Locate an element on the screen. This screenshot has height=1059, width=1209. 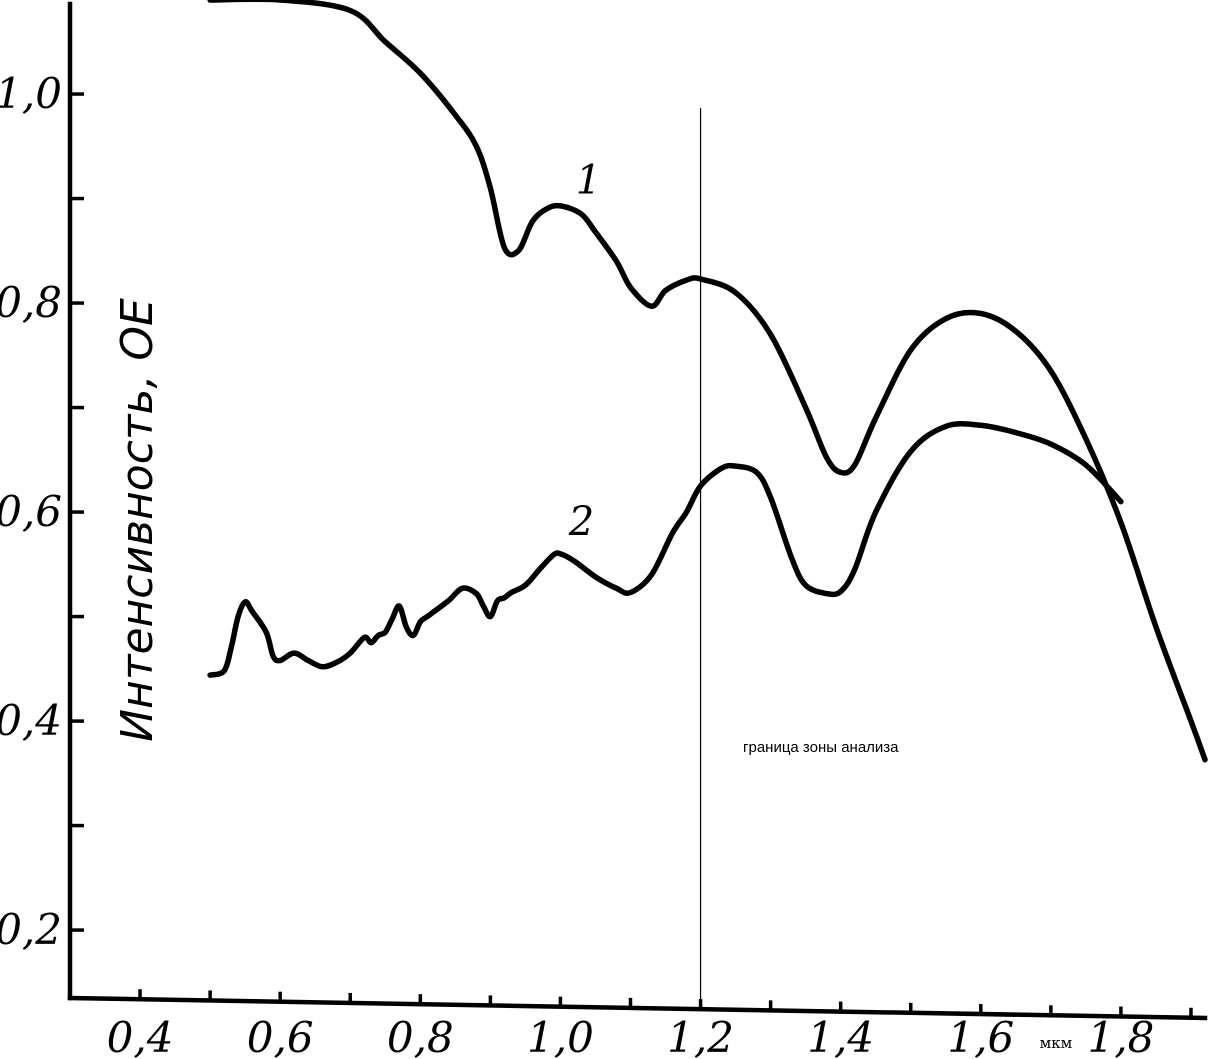
x-tick-label: 1,0 is located at coordinates (560, 1036).